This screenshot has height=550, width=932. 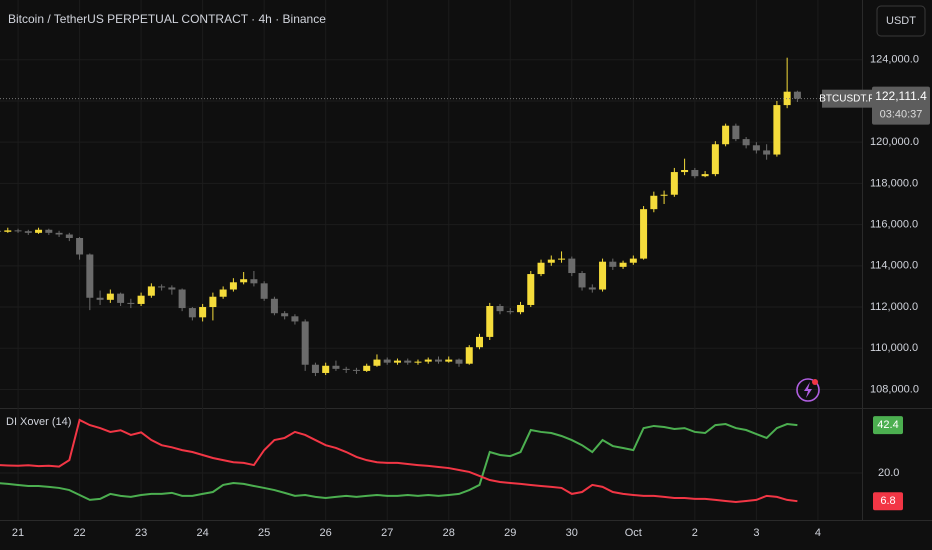 I want to click on x-tick-label: 22, so click(x=79, y=533).